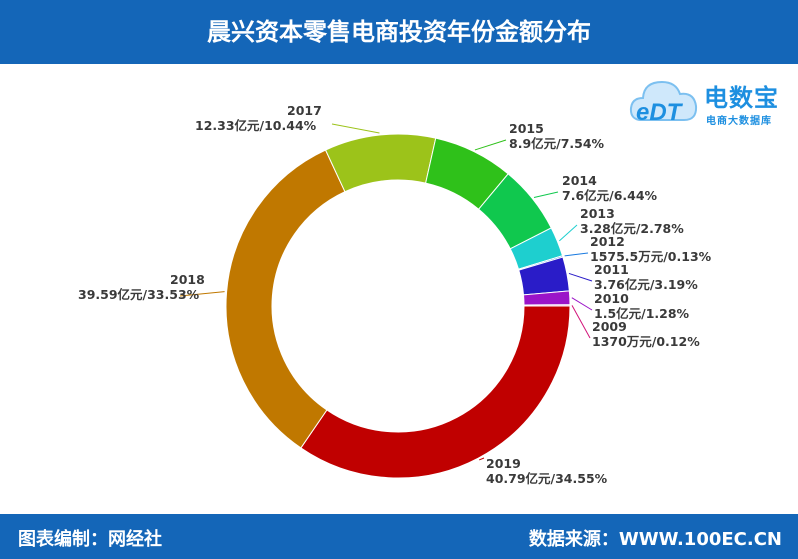 Image resolution: width=798 pixels, height=559 pixels. Describe the element at coordinates (380, 163) in the screenshot. I see `slice-2017` at that location.